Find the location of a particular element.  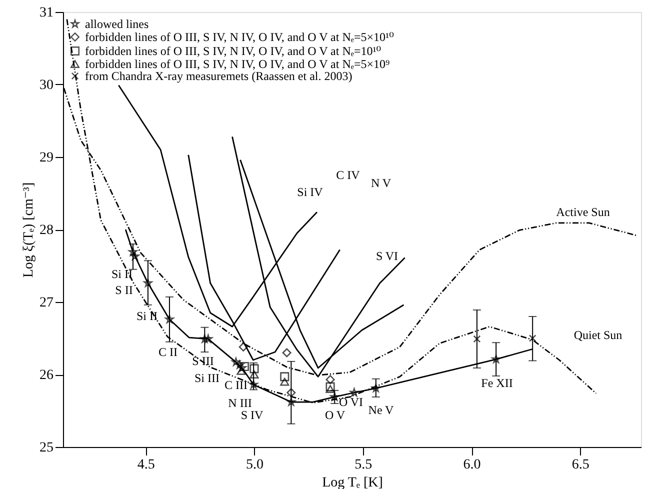

annotation: Fe XII is located at coordinates (497, 383).